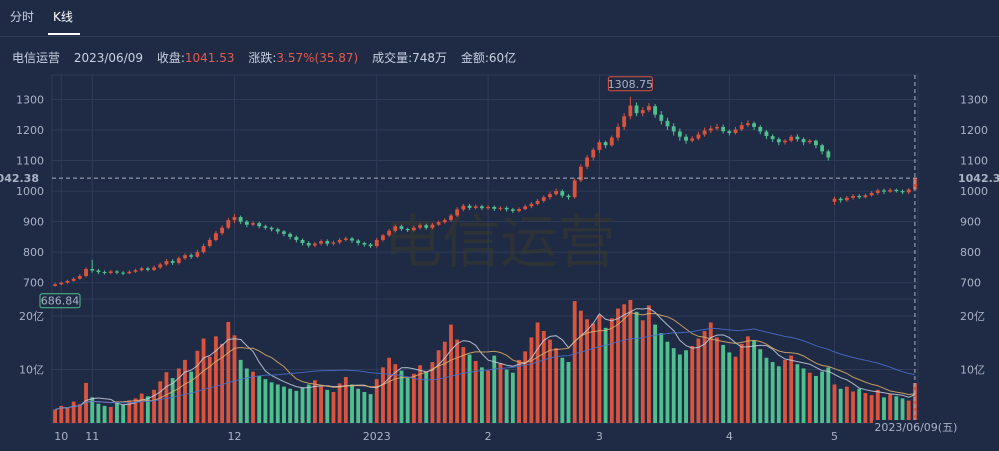  I want to click on close-value: 1041.53, so click(209, 58).